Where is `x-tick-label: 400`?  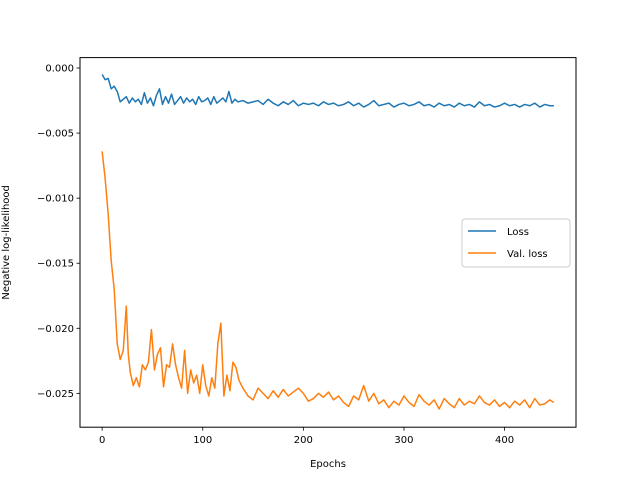 x-tick-label: 400 is located at coordinates (504, 440).